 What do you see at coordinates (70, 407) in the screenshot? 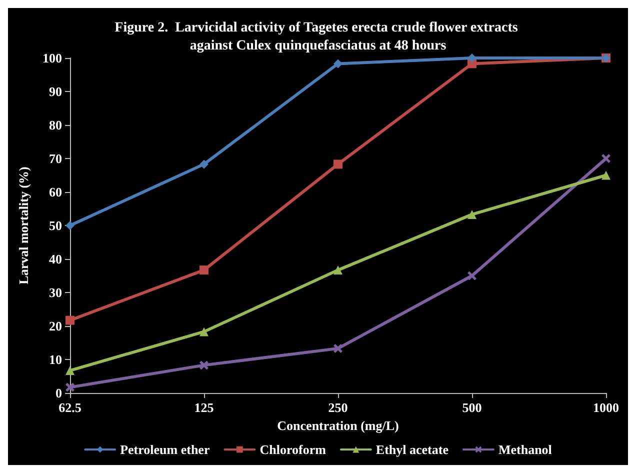
I see `x-tick-label: 62.5` at bounding box center [70, 407].